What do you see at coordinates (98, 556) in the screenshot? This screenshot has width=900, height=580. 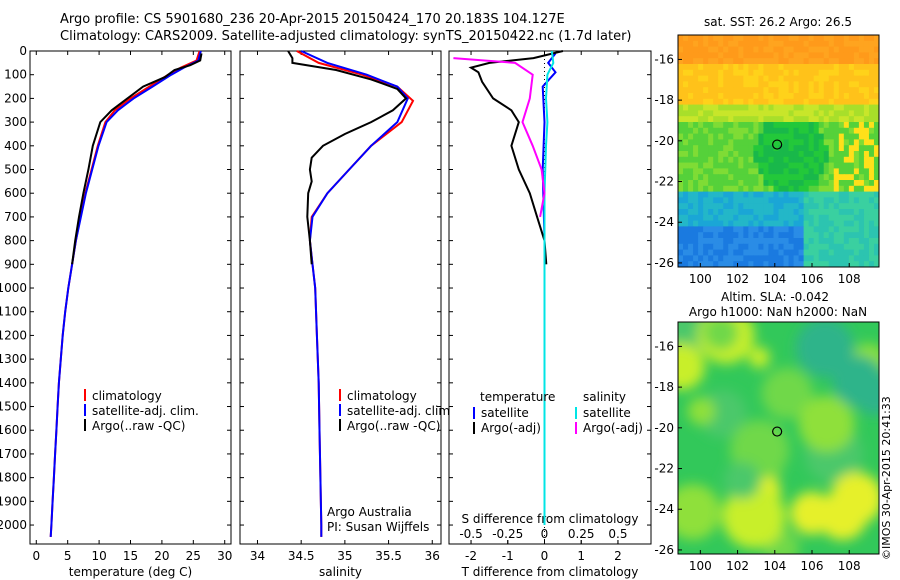 I see `x-tick-label: 10` at bounding box center [98, 556].